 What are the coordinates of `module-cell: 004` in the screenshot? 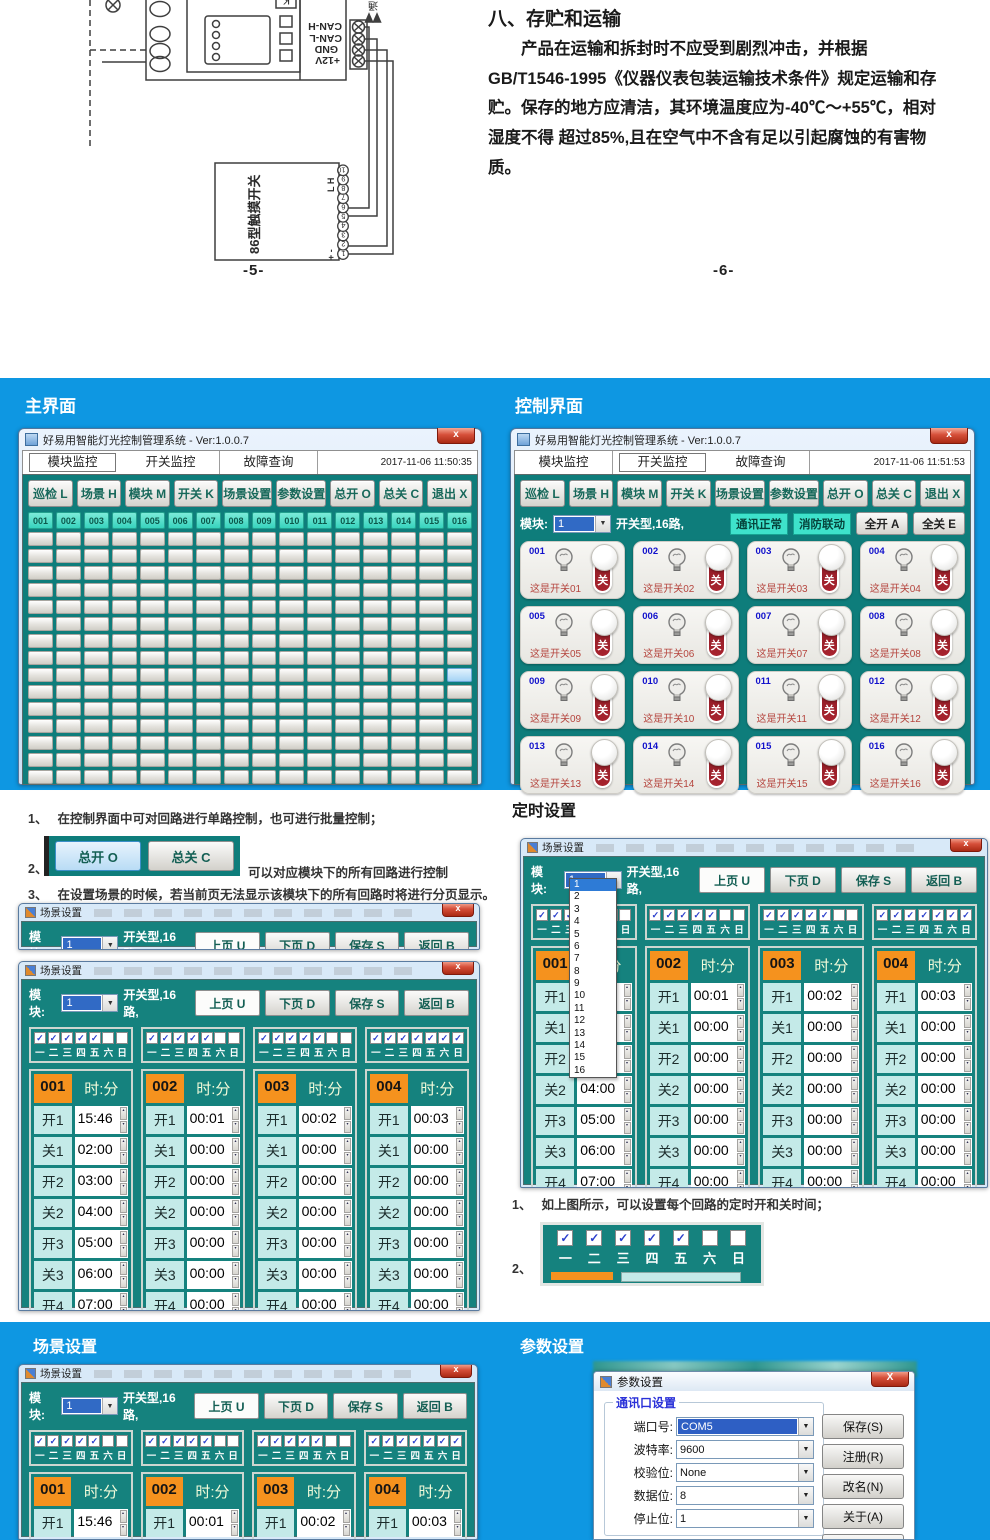 It's located at (124, 520).